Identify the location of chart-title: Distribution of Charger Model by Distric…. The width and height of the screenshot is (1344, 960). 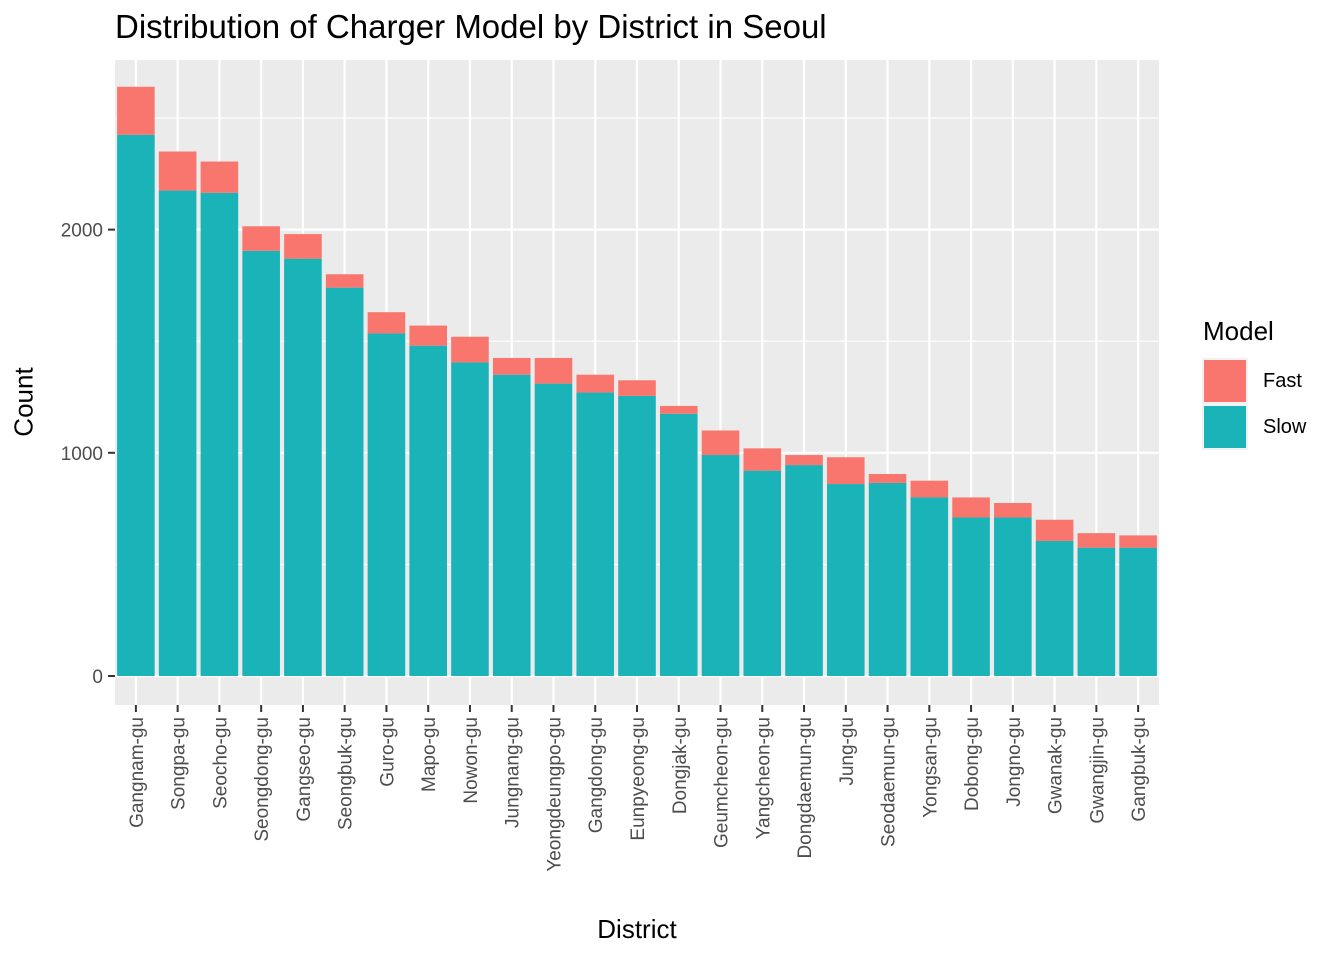
(471, 26).